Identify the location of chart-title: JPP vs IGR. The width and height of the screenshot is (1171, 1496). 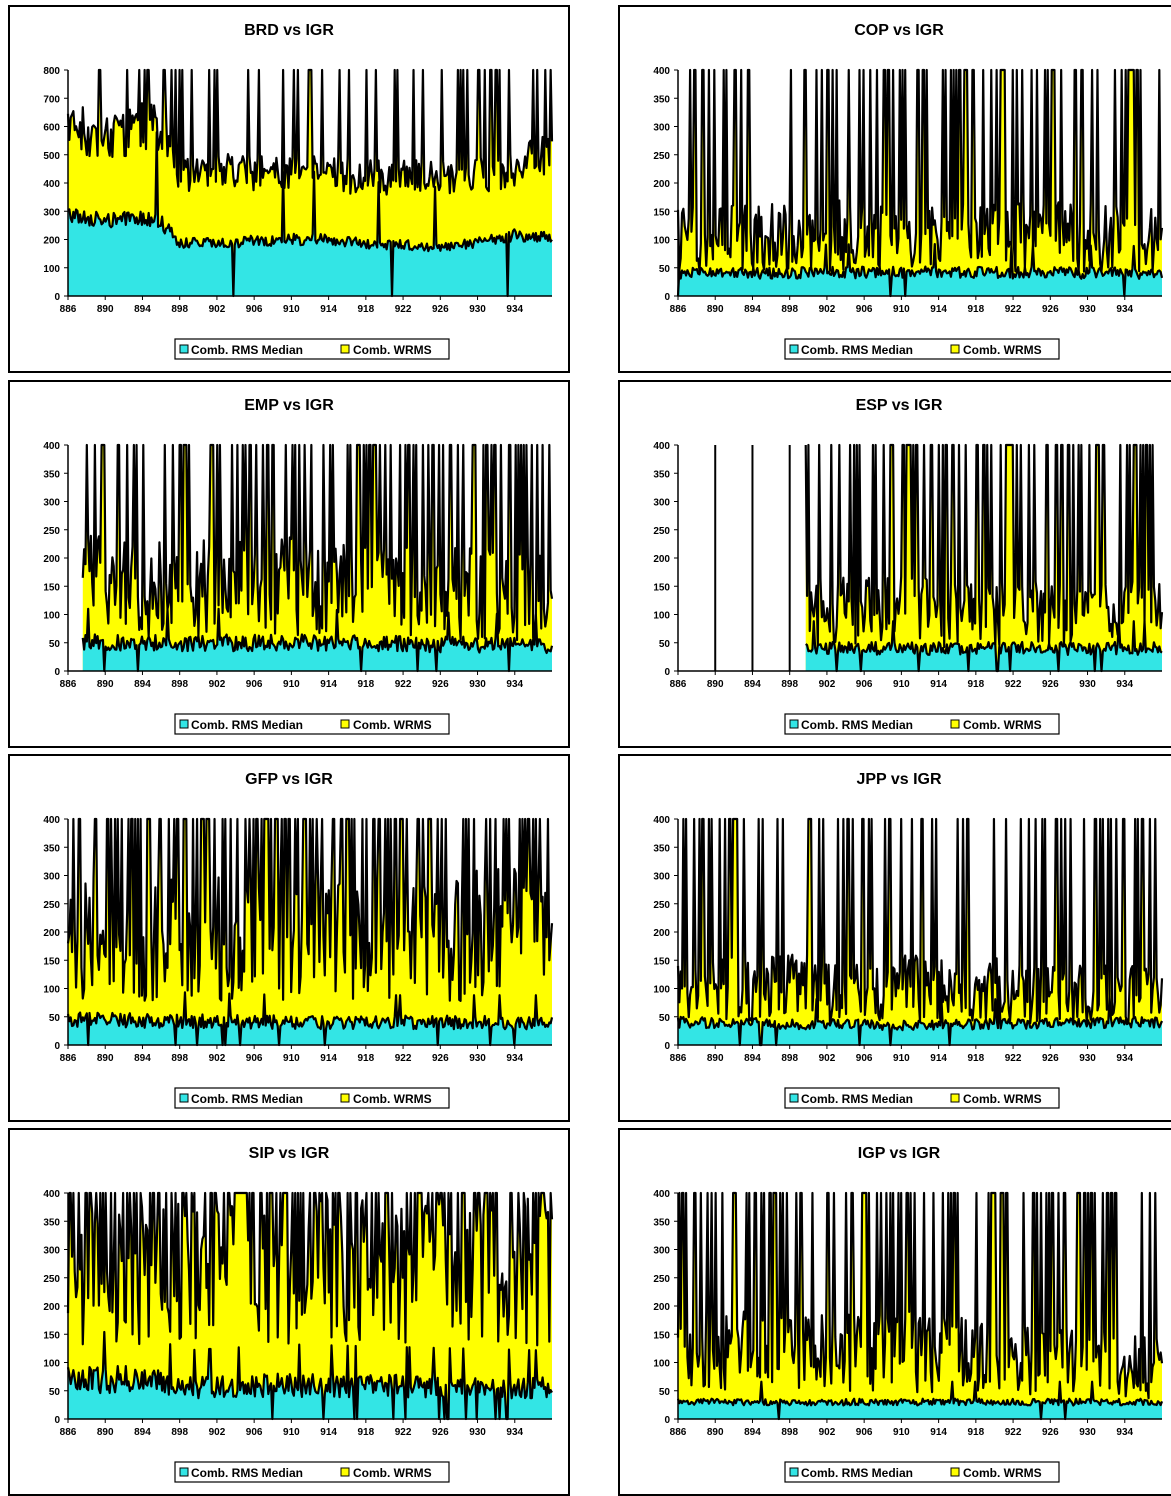
(899, 779).